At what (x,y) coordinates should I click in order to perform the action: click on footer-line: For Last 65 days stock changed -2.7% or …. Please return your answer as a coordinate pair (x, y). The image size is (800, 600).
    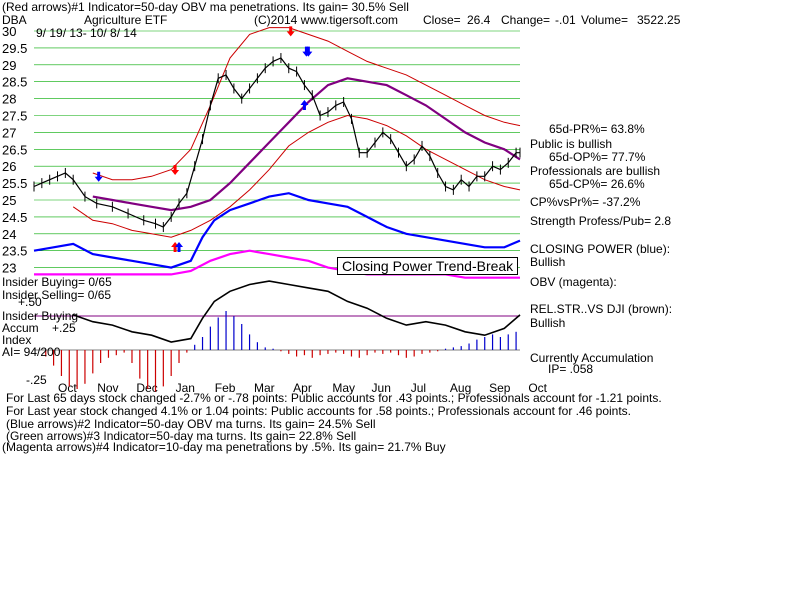
    Looking at the image, I should click on (334, 398).